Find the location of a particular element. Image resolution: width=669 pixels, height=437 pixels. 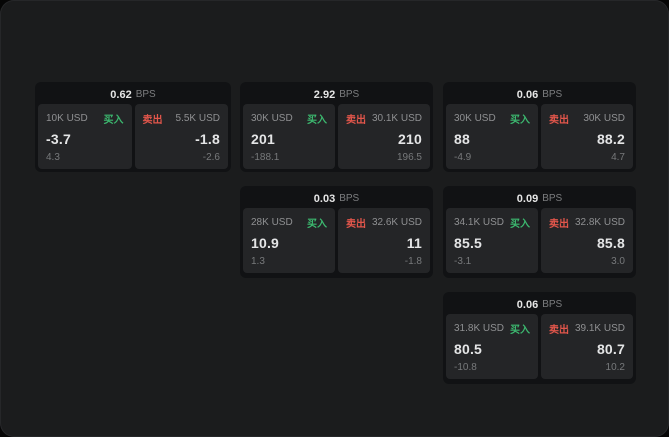

buy-delta: -4.9 is located at coordinates (463, 157).